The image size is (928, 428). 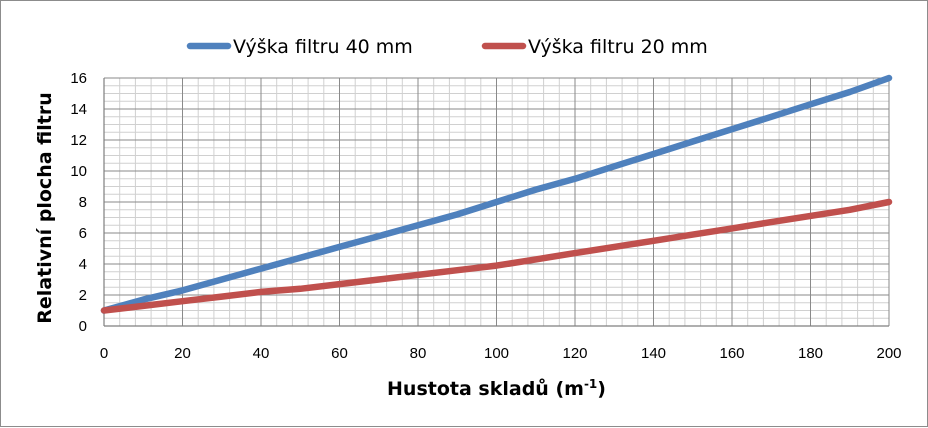 What do you see at coordinates (618, 47) in the screenshot?
I see `legend-label-2: Výška filtru 20 mm` at bounding box center [618, 47].